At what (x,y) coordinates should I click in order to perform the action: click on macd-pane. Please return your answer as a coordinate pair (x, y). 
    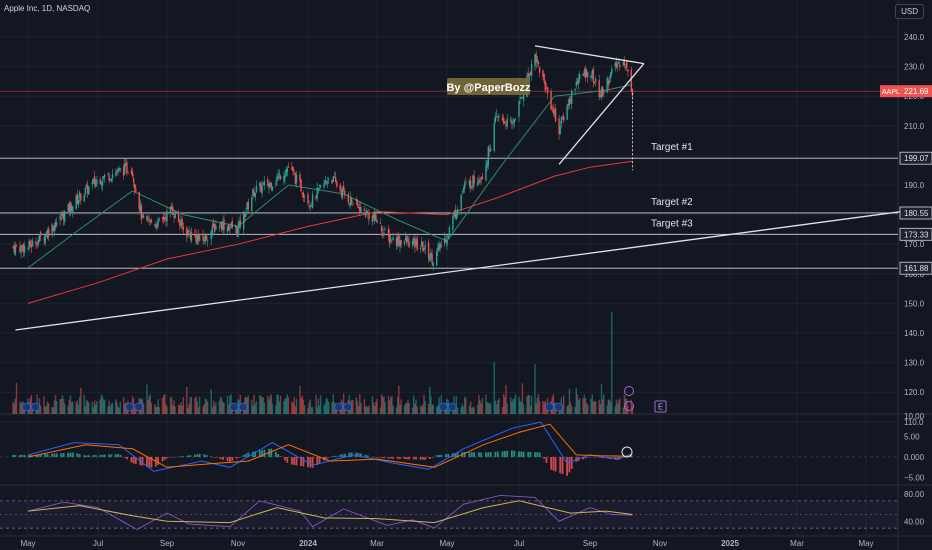
    Looking at the image, I should click on (449, 448).